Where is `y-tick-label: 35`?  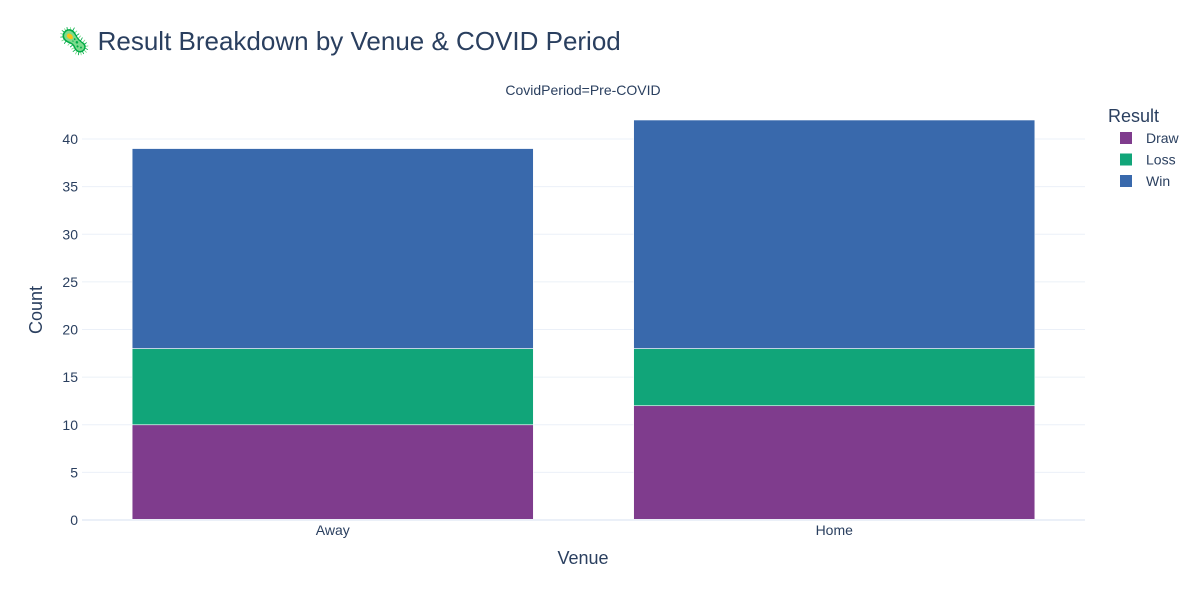
y-tick-label: 35 is located at coordinates (70, 187).